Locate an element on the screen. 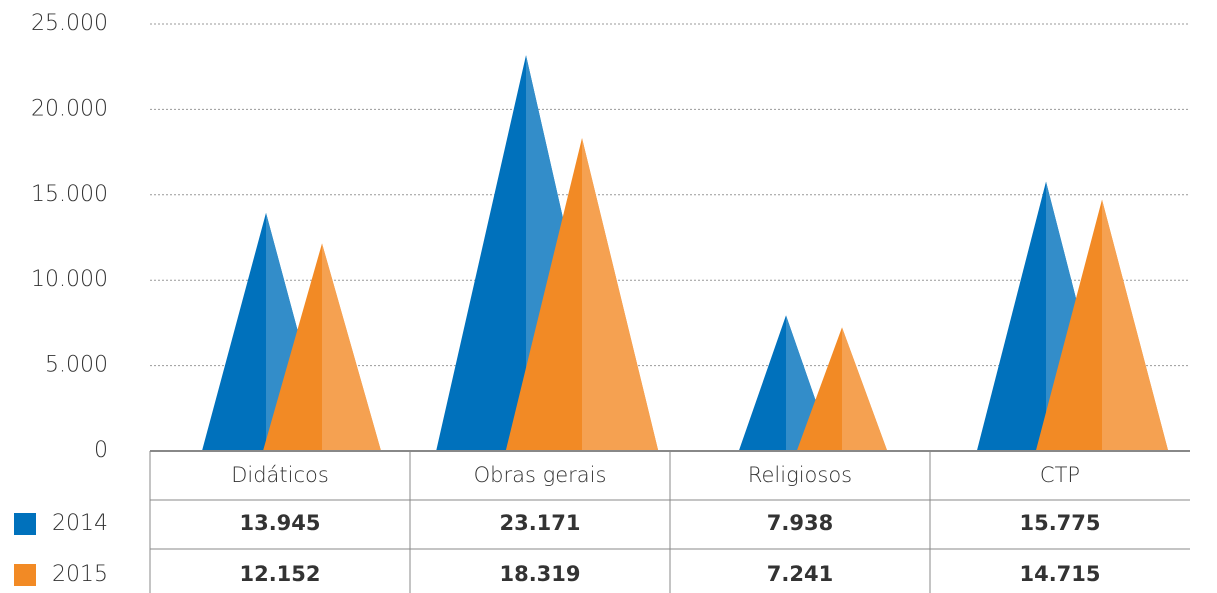  y-tick-label: 15.000 is located at coordinates (69, 194).